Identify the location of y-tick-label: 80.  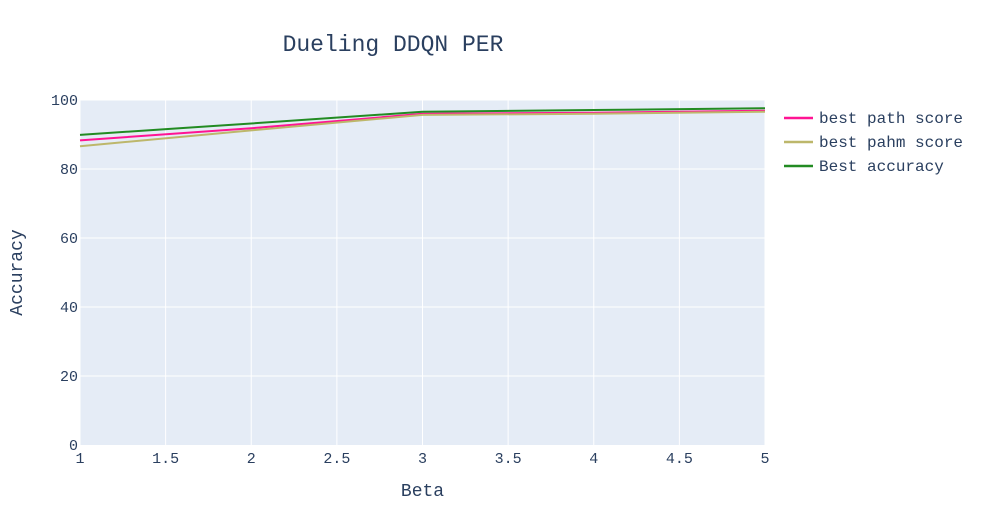
(69, 170).